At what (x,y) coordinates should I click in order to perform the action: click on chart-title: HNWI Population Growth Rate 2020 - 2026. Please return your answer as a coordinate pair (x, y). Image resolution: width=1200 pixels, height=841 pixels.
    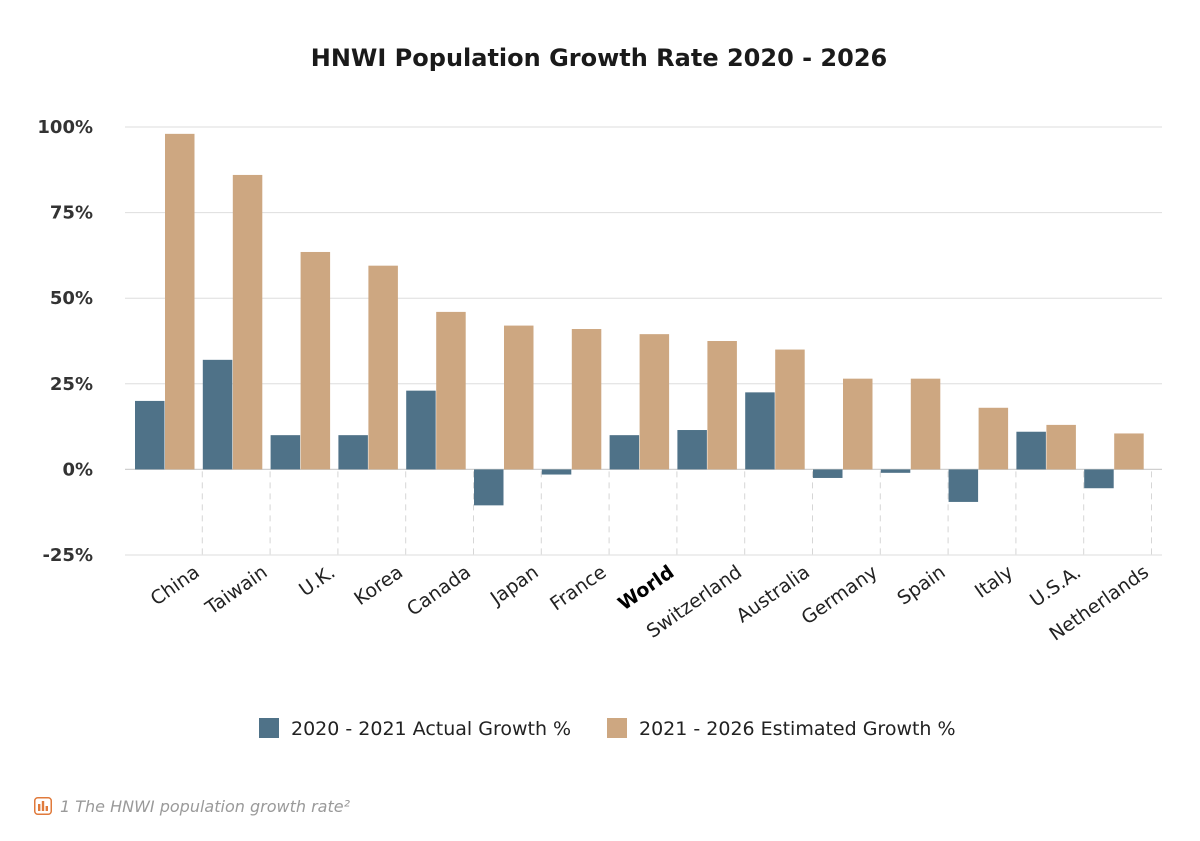
    Looking at the image, I should click on (599, 58).